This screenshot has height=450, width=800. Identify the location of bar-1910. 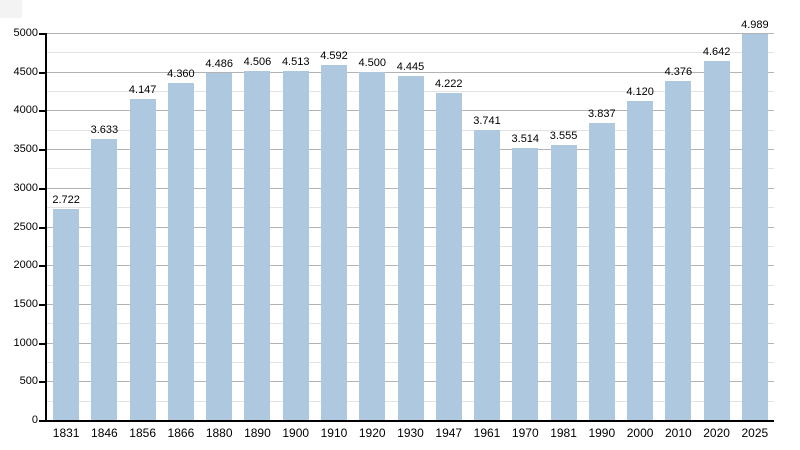
(333, 242).